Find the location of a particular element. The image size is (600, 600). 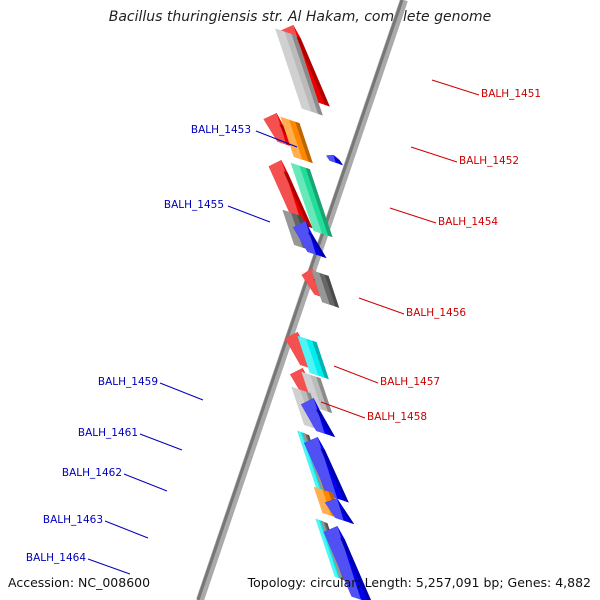

gene-label-balh-1457: BALH_1457 is located at coordinates (410, 382).